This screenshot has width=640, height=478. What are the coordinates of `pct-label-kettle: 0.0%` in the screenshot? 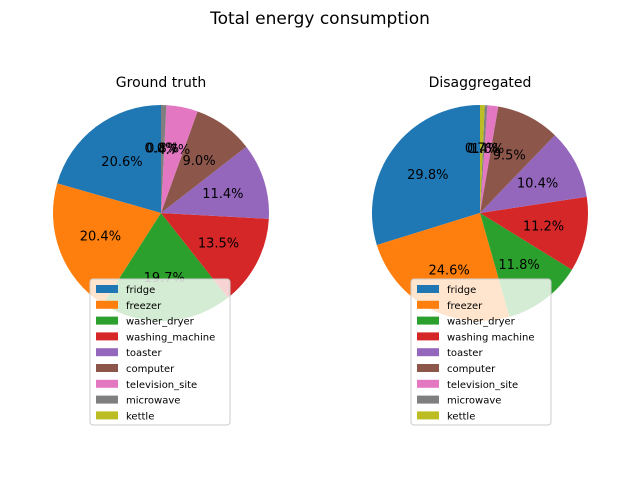 It's located at (160, 149).